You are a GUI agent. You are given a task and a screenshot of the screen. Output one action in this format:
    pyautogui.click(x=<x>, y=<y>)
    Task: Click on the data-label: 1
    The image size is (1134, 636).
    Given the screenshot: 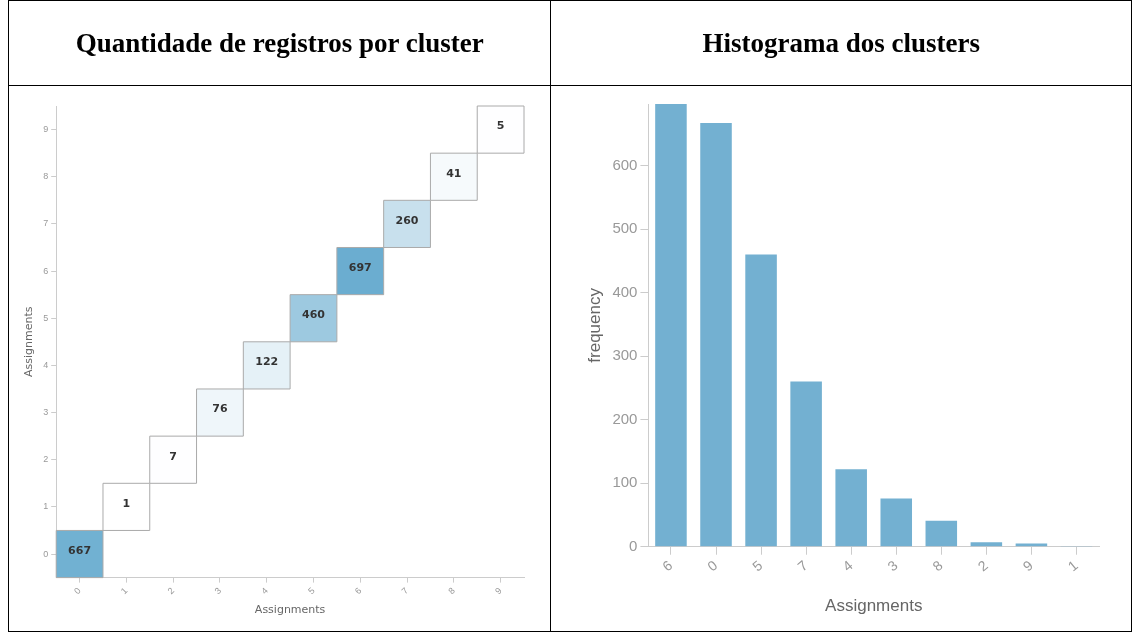 What is the action you would take?
    pyautogui.click(x=126, y=503)
    